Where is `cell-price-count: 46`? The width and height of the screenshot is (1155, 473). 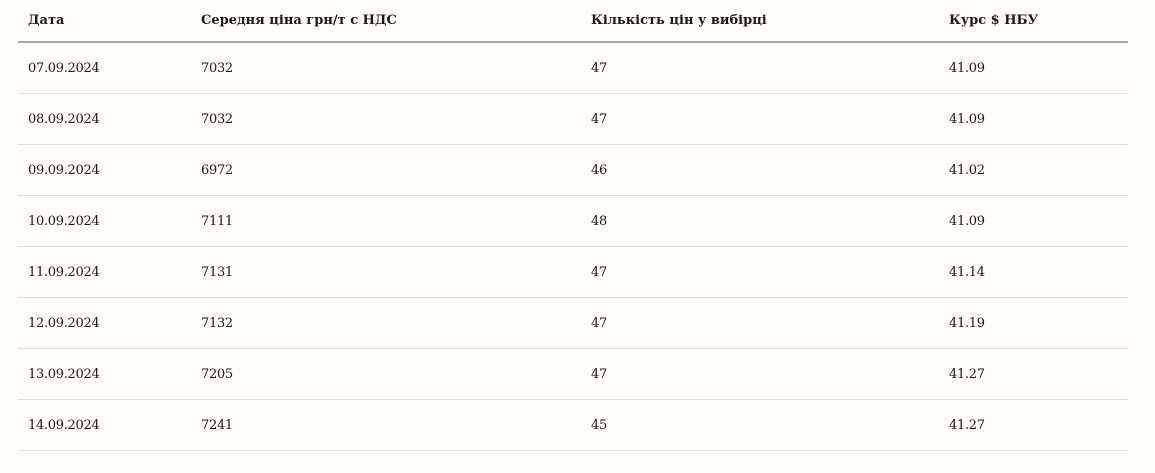
cell-price-count: 46 is located at coordinates (760, 170).